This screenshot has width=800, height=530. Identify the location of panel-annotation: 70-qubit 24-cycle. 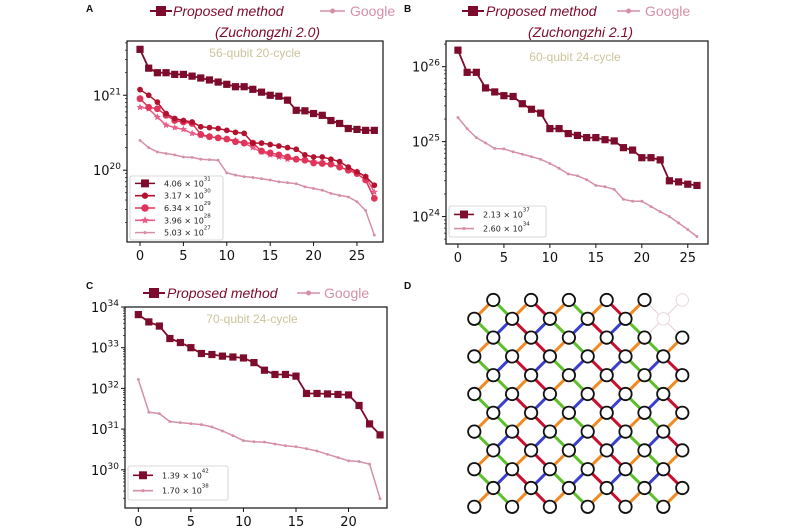
(252, 319).